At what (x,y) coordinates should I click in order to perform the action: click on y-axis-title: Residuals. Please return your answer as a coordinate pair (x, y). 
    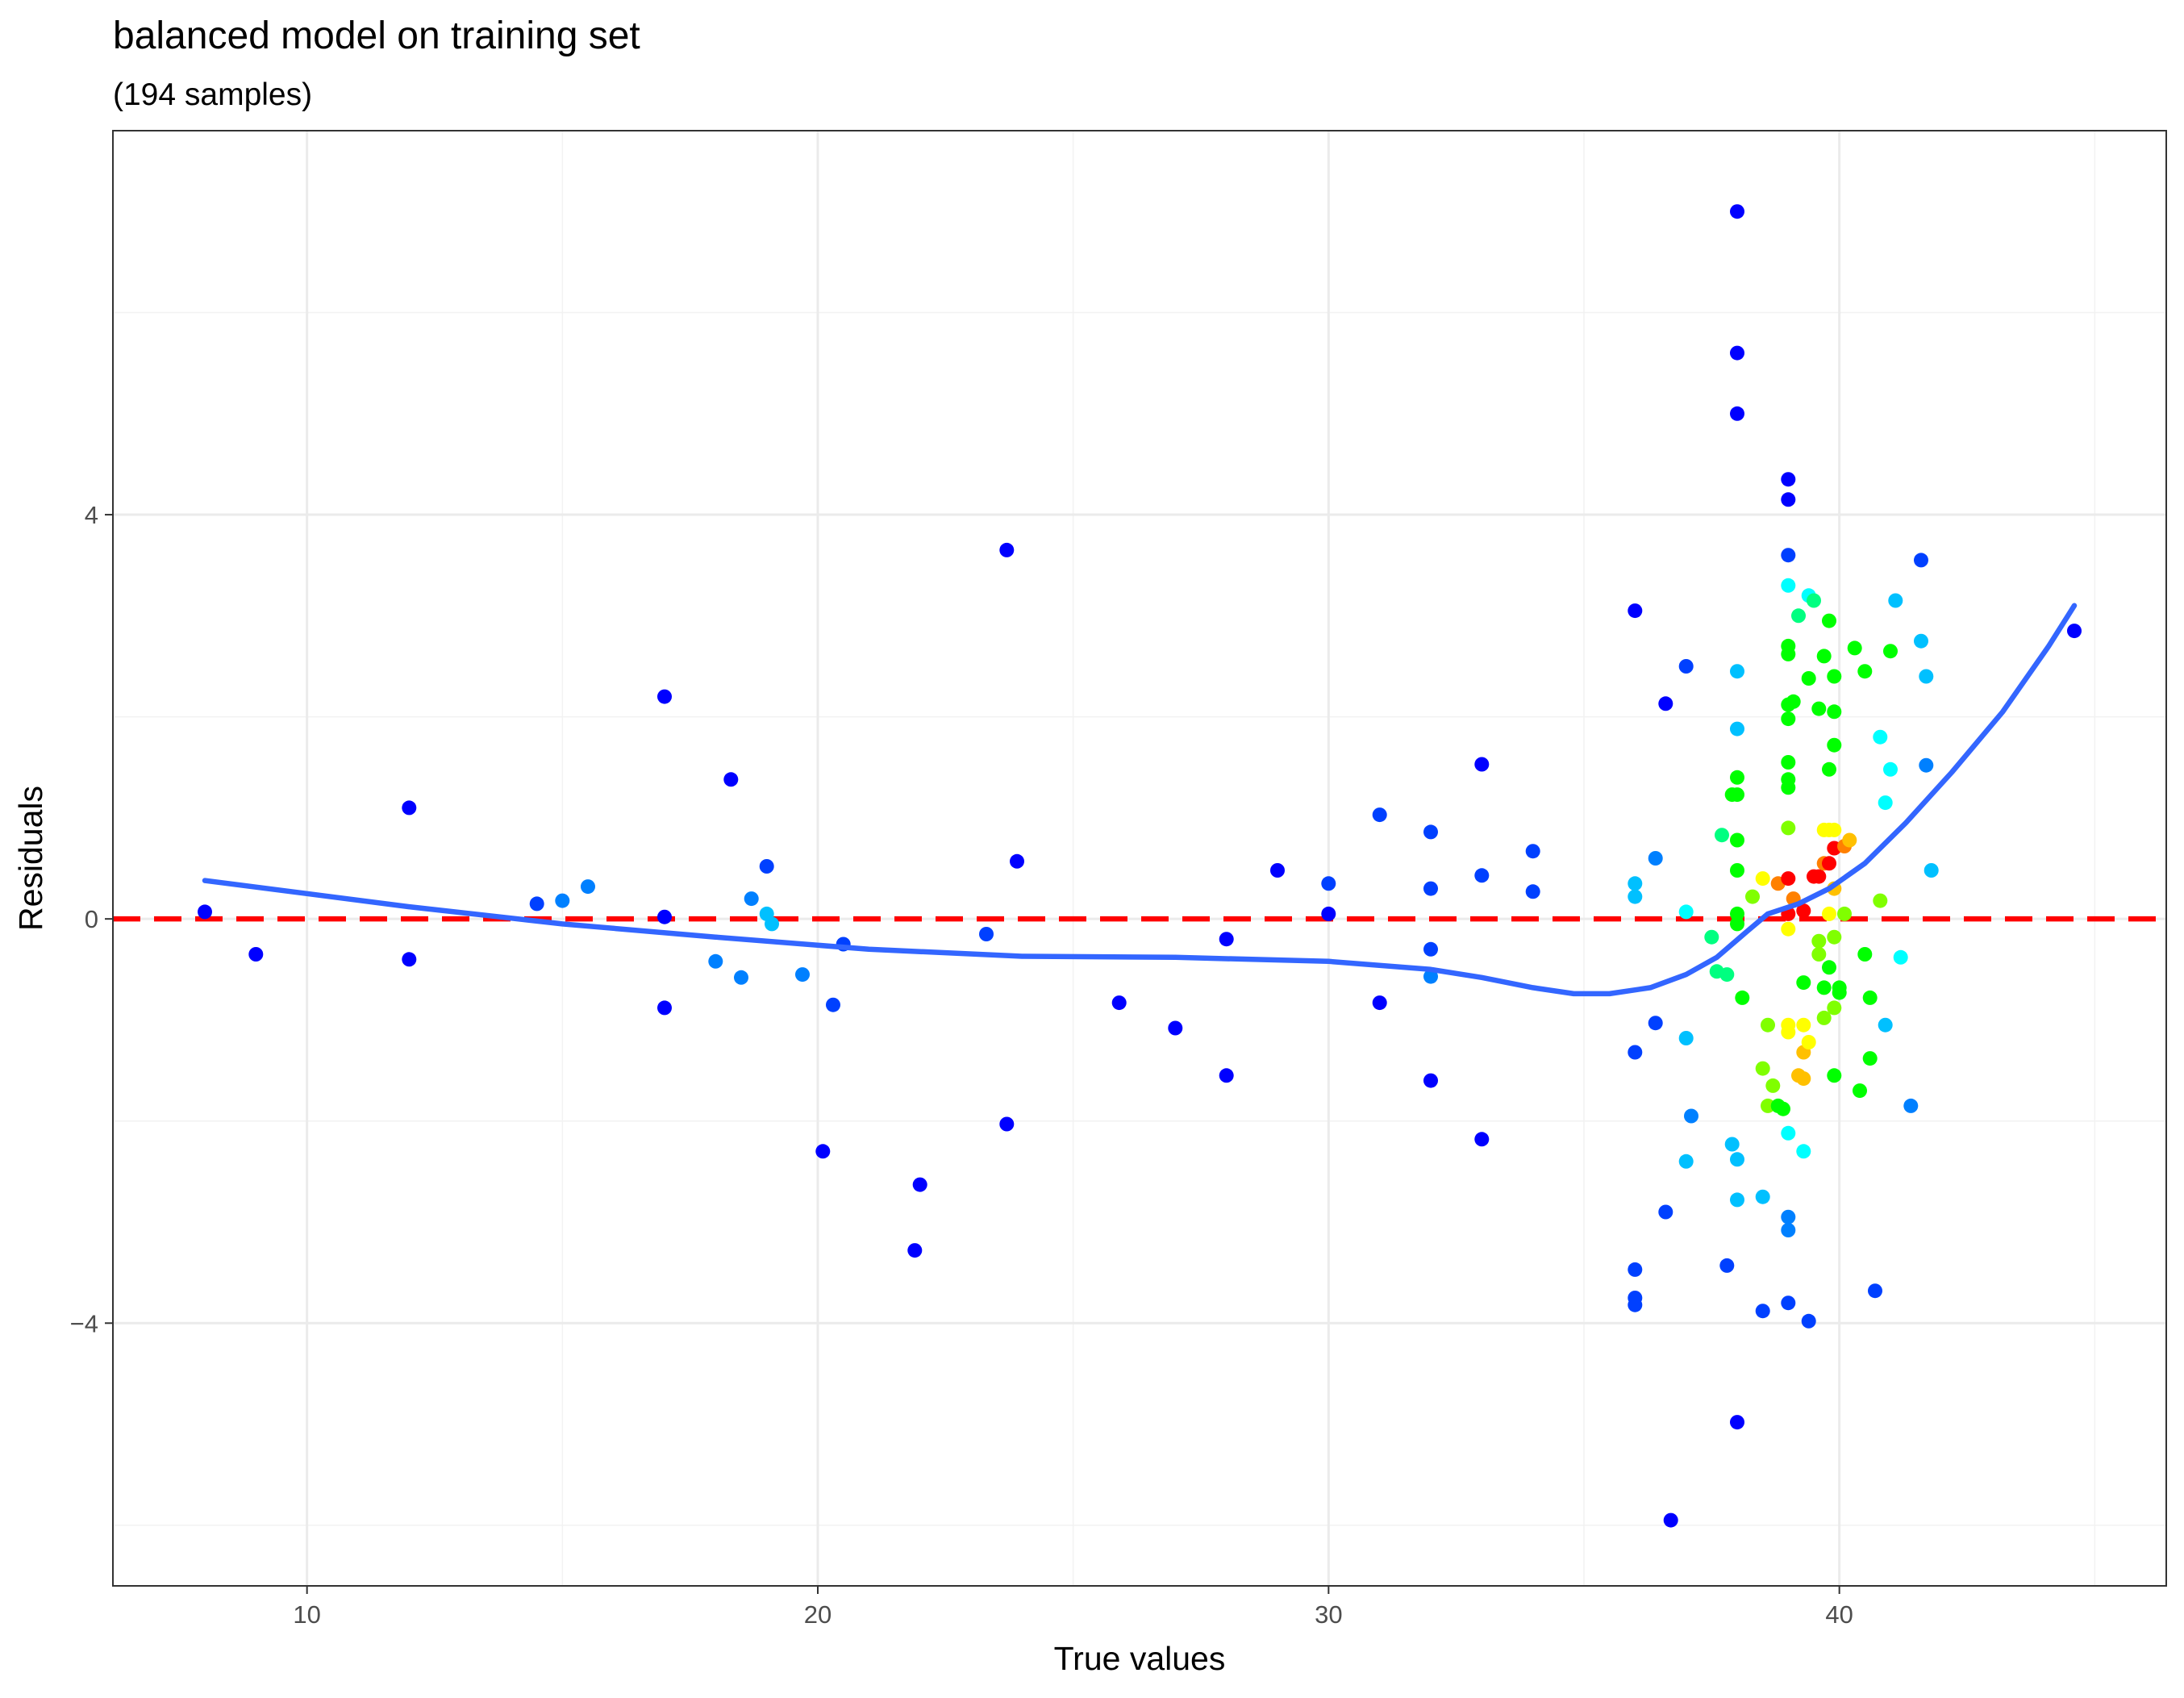
    Looking at the image, I should click on (30, 858).